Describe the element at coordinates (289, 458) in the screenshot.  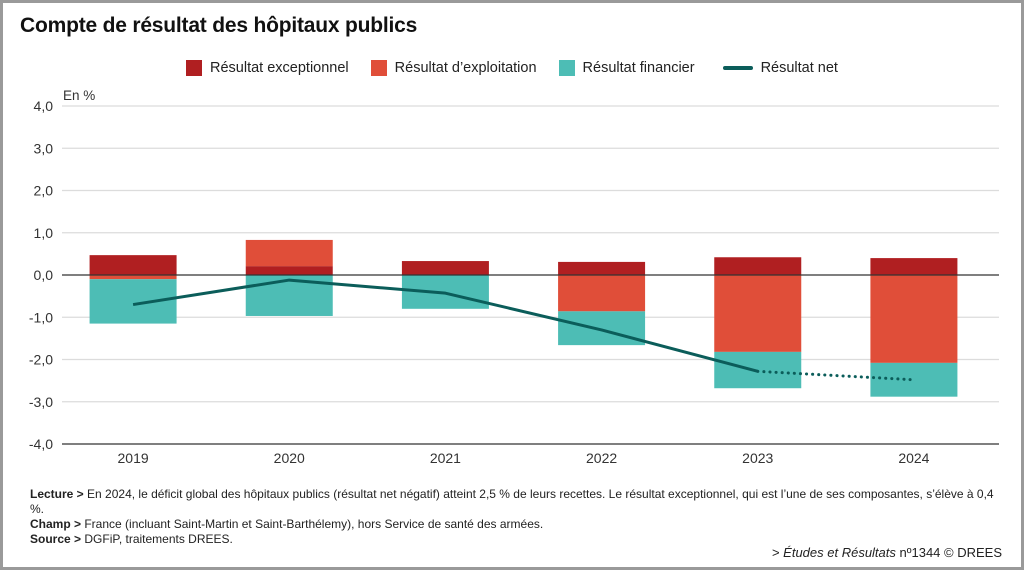
I see `x-tick-label: 2020` at that location.